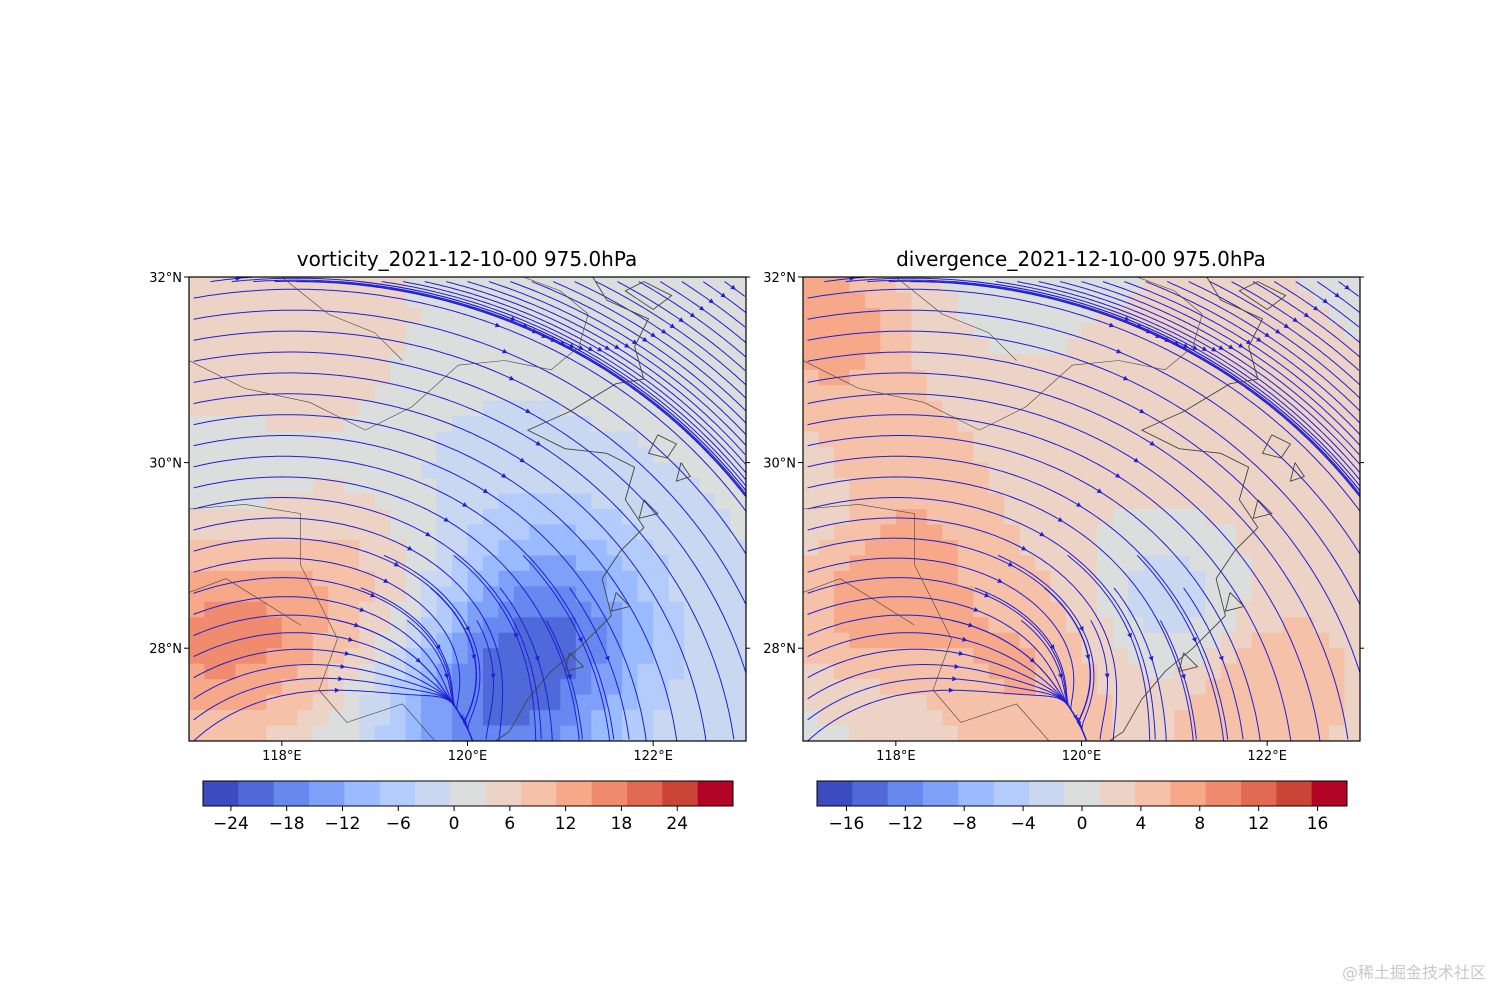 Image resolution: width=1512 pixels, height=1008 pixels. What do you see at coordinates (1140, 824) in the screenshot?
I see `colorbar-tick-label: 4` at bounding box center [1140, 824].